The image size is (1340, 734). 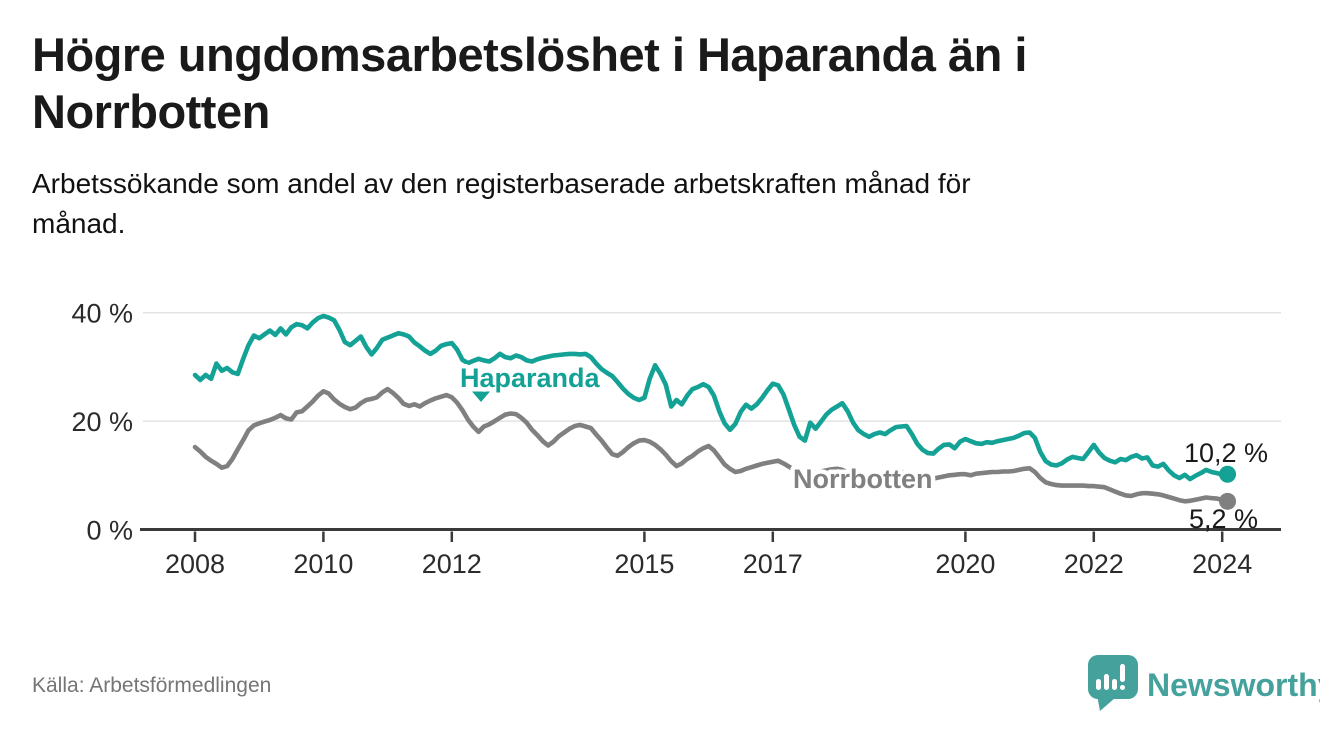 What do you see at coordinates (195, 564) in the screenshot?
I see `x-tick-label: 2008` at bounding box center [195, 564].